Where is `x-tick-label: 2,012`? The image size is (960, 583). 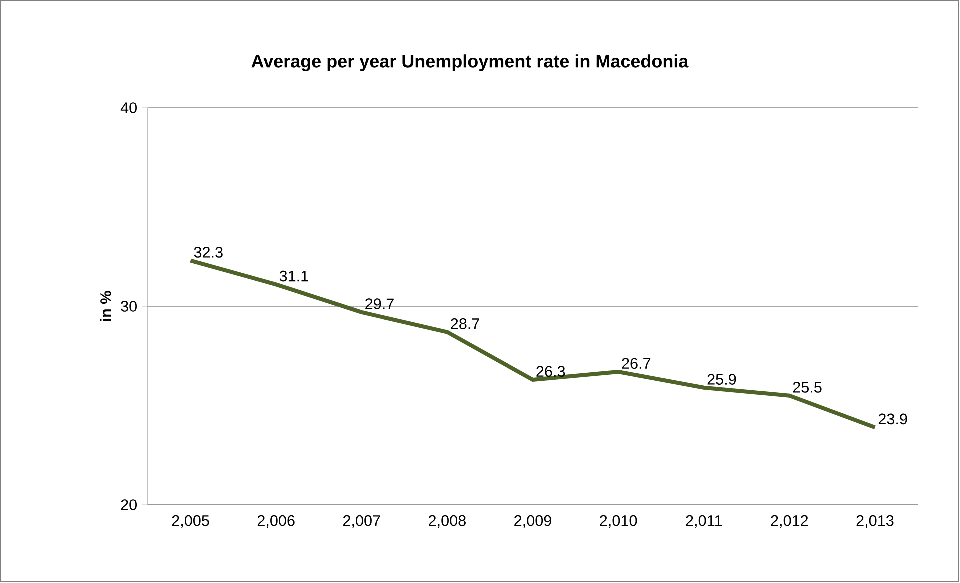 x-tick-label: 2,012 is located at coordinates (789, 521).